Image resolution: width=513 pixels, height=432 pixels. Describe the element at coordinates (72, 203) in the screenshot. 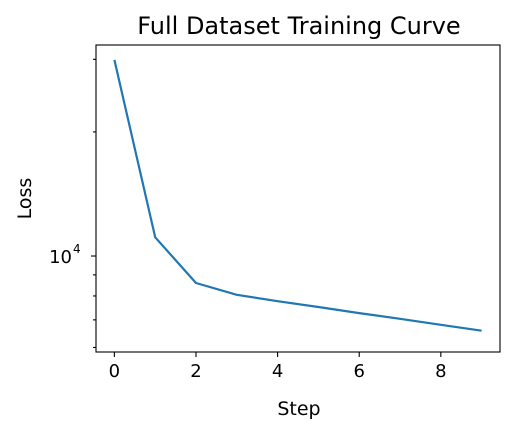

I see `y-axis: 10 4` at that location.